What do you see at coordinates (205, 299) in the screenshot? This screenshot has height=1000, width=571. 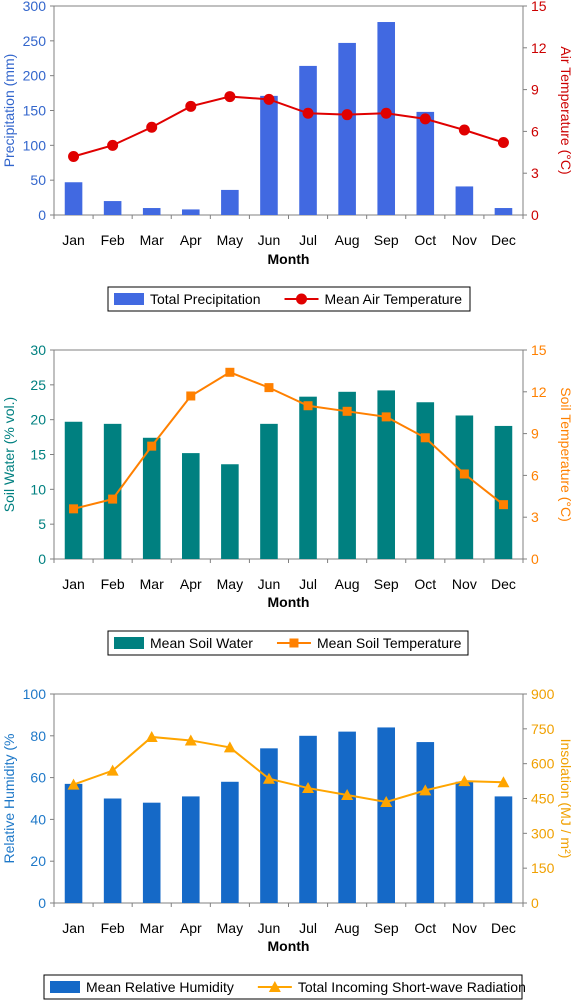 I see `legend-bar-label: Total Precipitation` at bounding box center [205, 299].